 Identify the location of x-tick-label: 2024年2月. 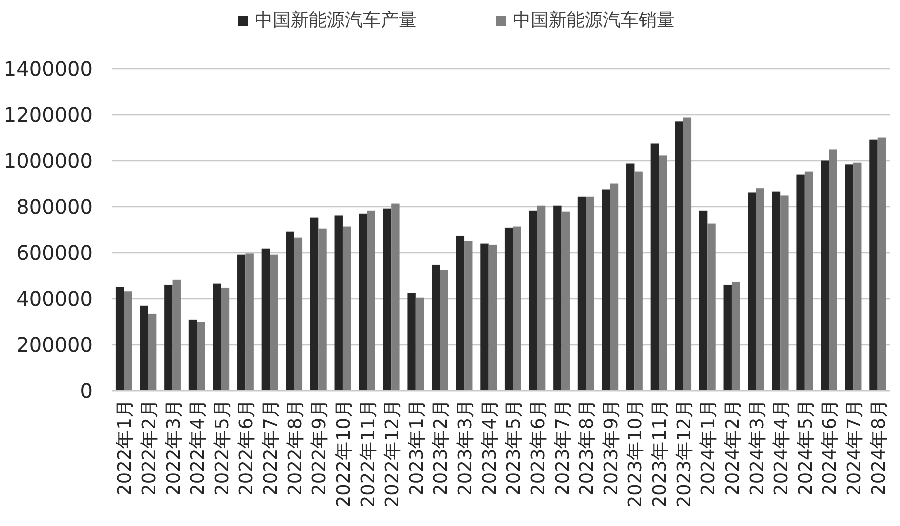
(733, 447).